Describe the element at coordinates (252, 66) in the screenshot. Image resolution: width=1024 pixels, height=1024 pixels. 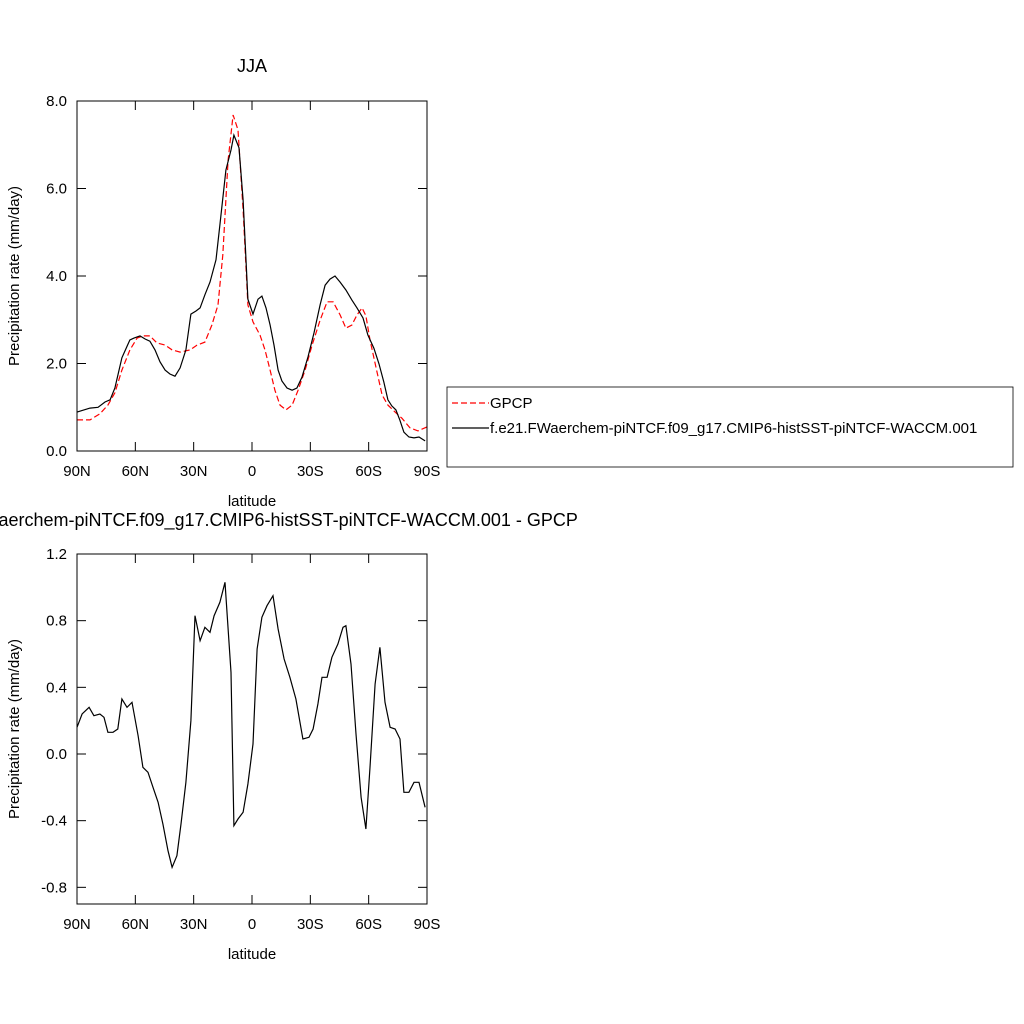
I see `chart-title: JJA` at that location.